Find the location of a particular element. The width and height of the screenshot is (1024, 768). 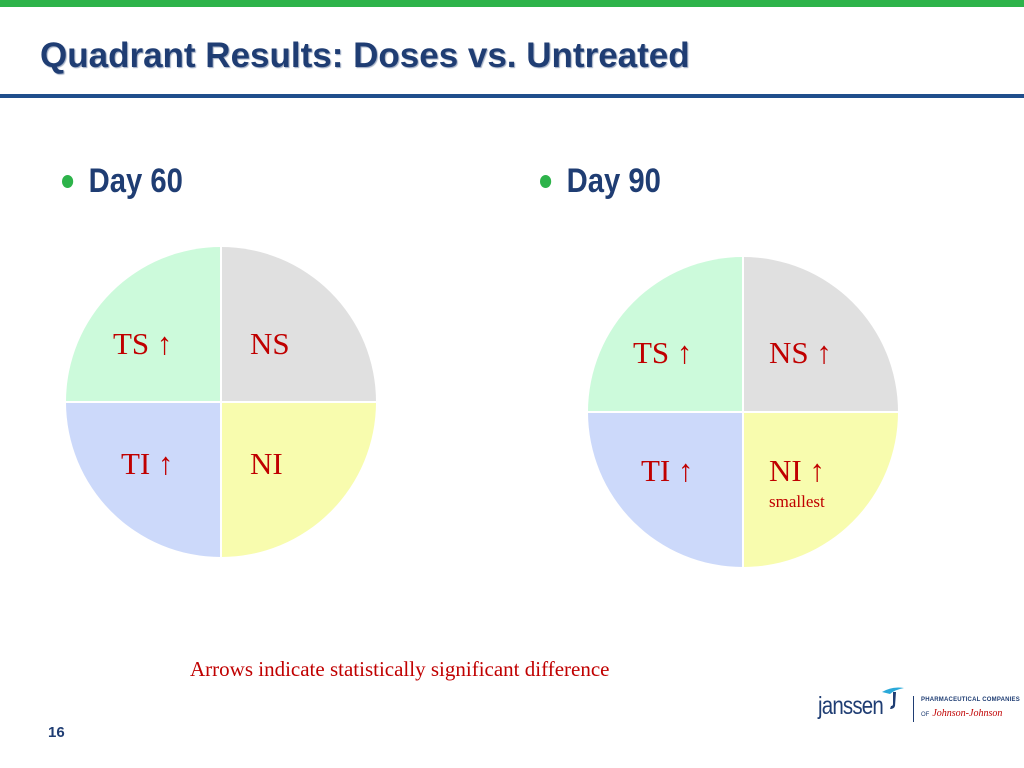

day-60-ts-label: TS ↑ is located at coordinates (143, 343).